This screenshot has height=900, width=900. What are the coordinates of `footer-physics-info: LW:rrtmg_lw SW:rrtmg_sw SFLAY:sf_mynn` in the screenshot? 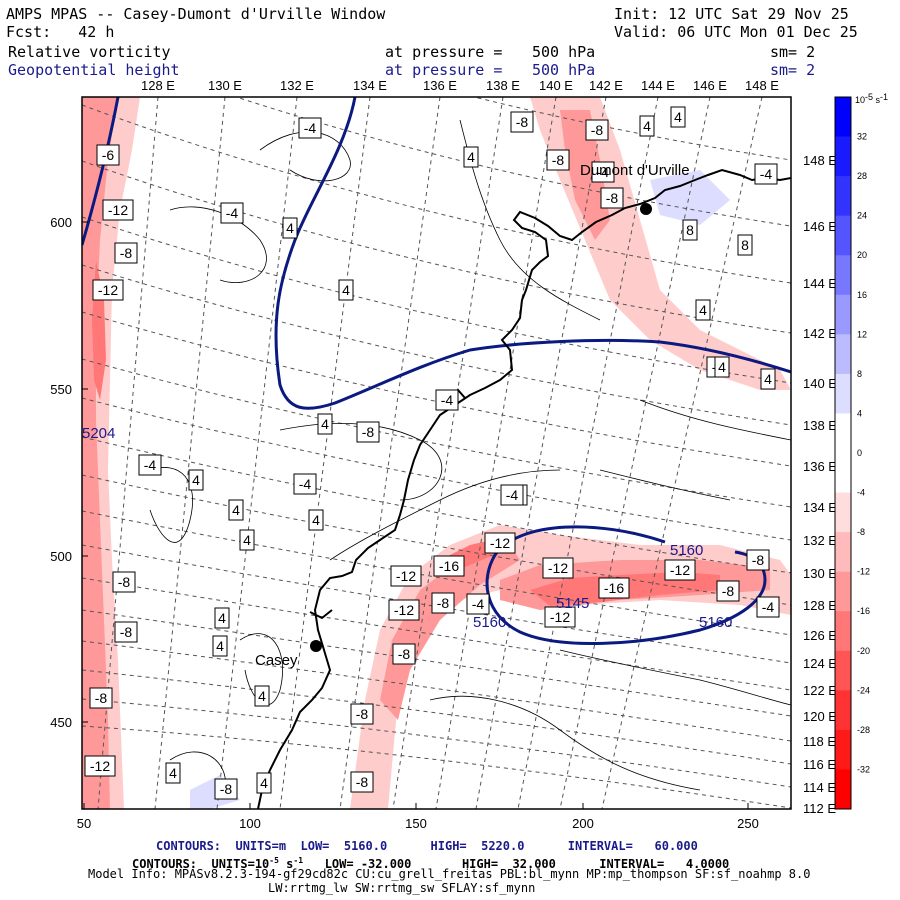 It's located at (402, 888).